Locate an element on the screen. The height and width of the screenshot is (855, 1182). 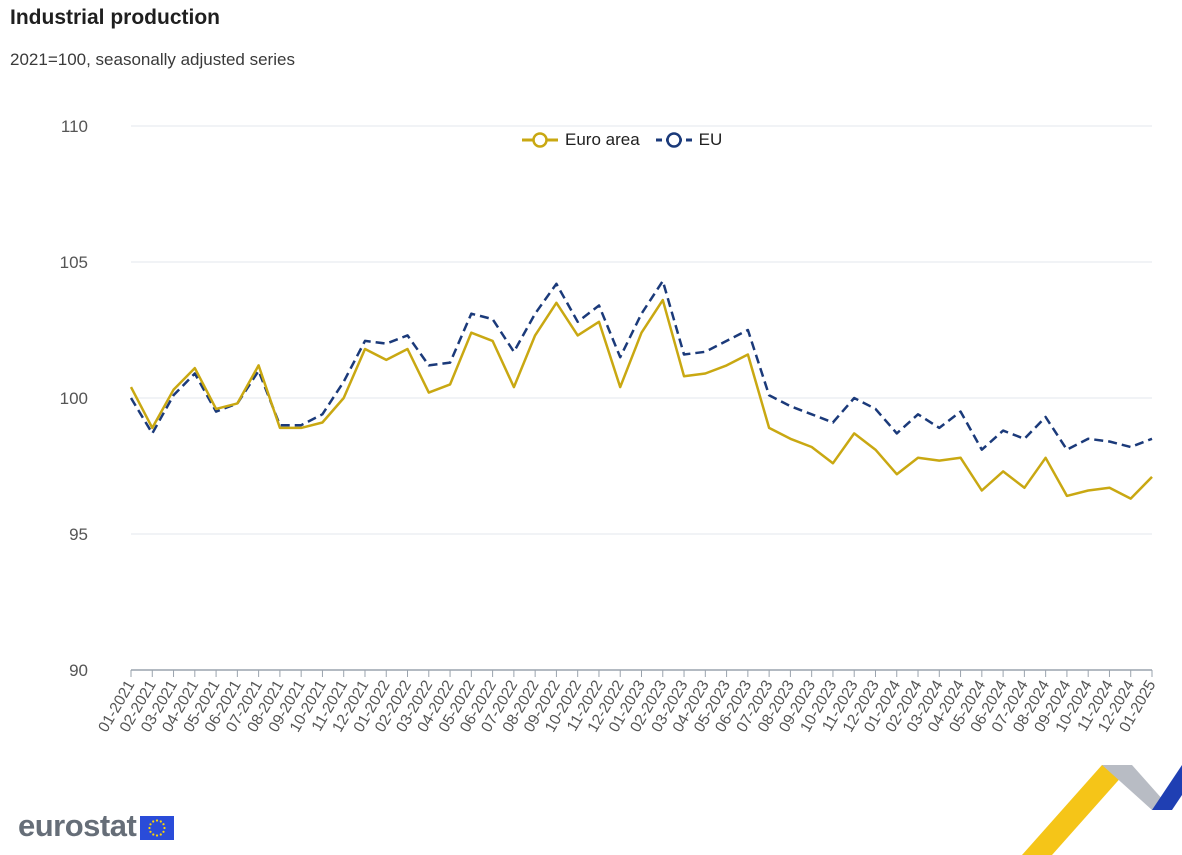
legend-item-euro-area: Euro area is located at coordinates (580, 140).